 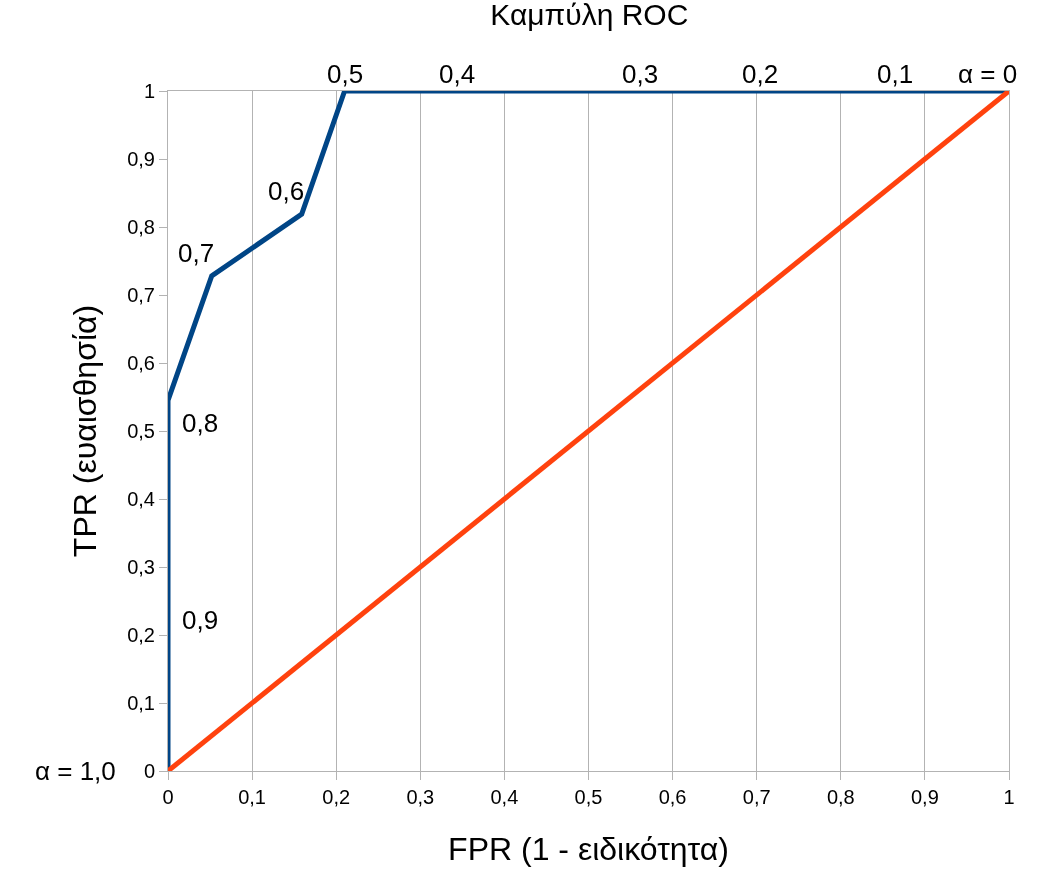 What do you see at coordinates (589, 16) in the screenshot?
I see `chart-title: Καμπύλη ROC` at bounding box center [589, 16].